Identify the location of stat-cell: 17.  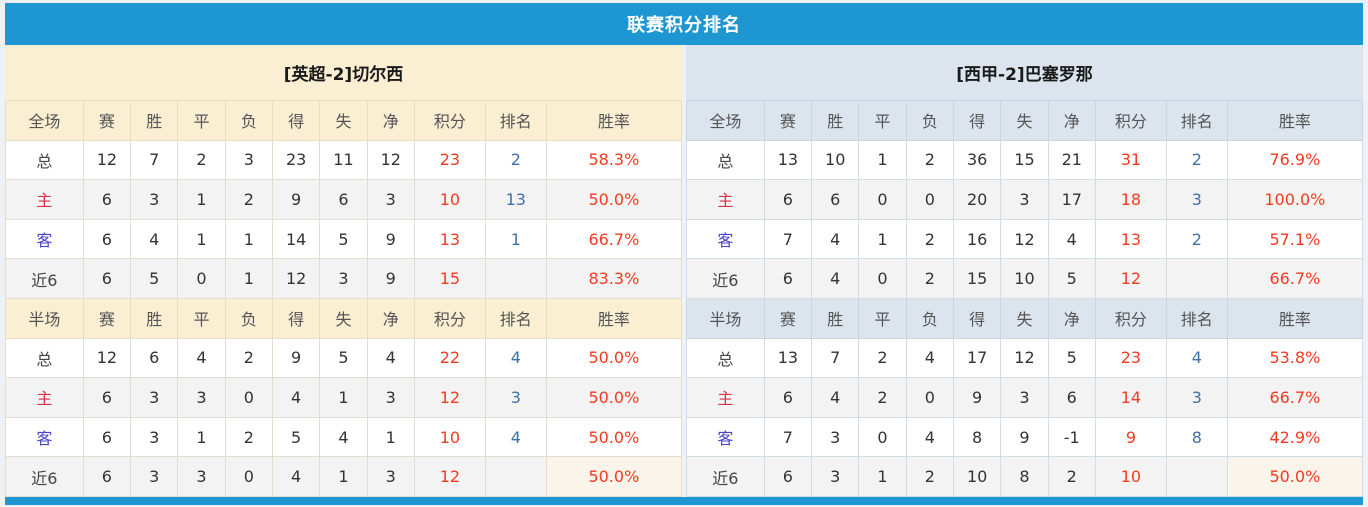
(977, 358).